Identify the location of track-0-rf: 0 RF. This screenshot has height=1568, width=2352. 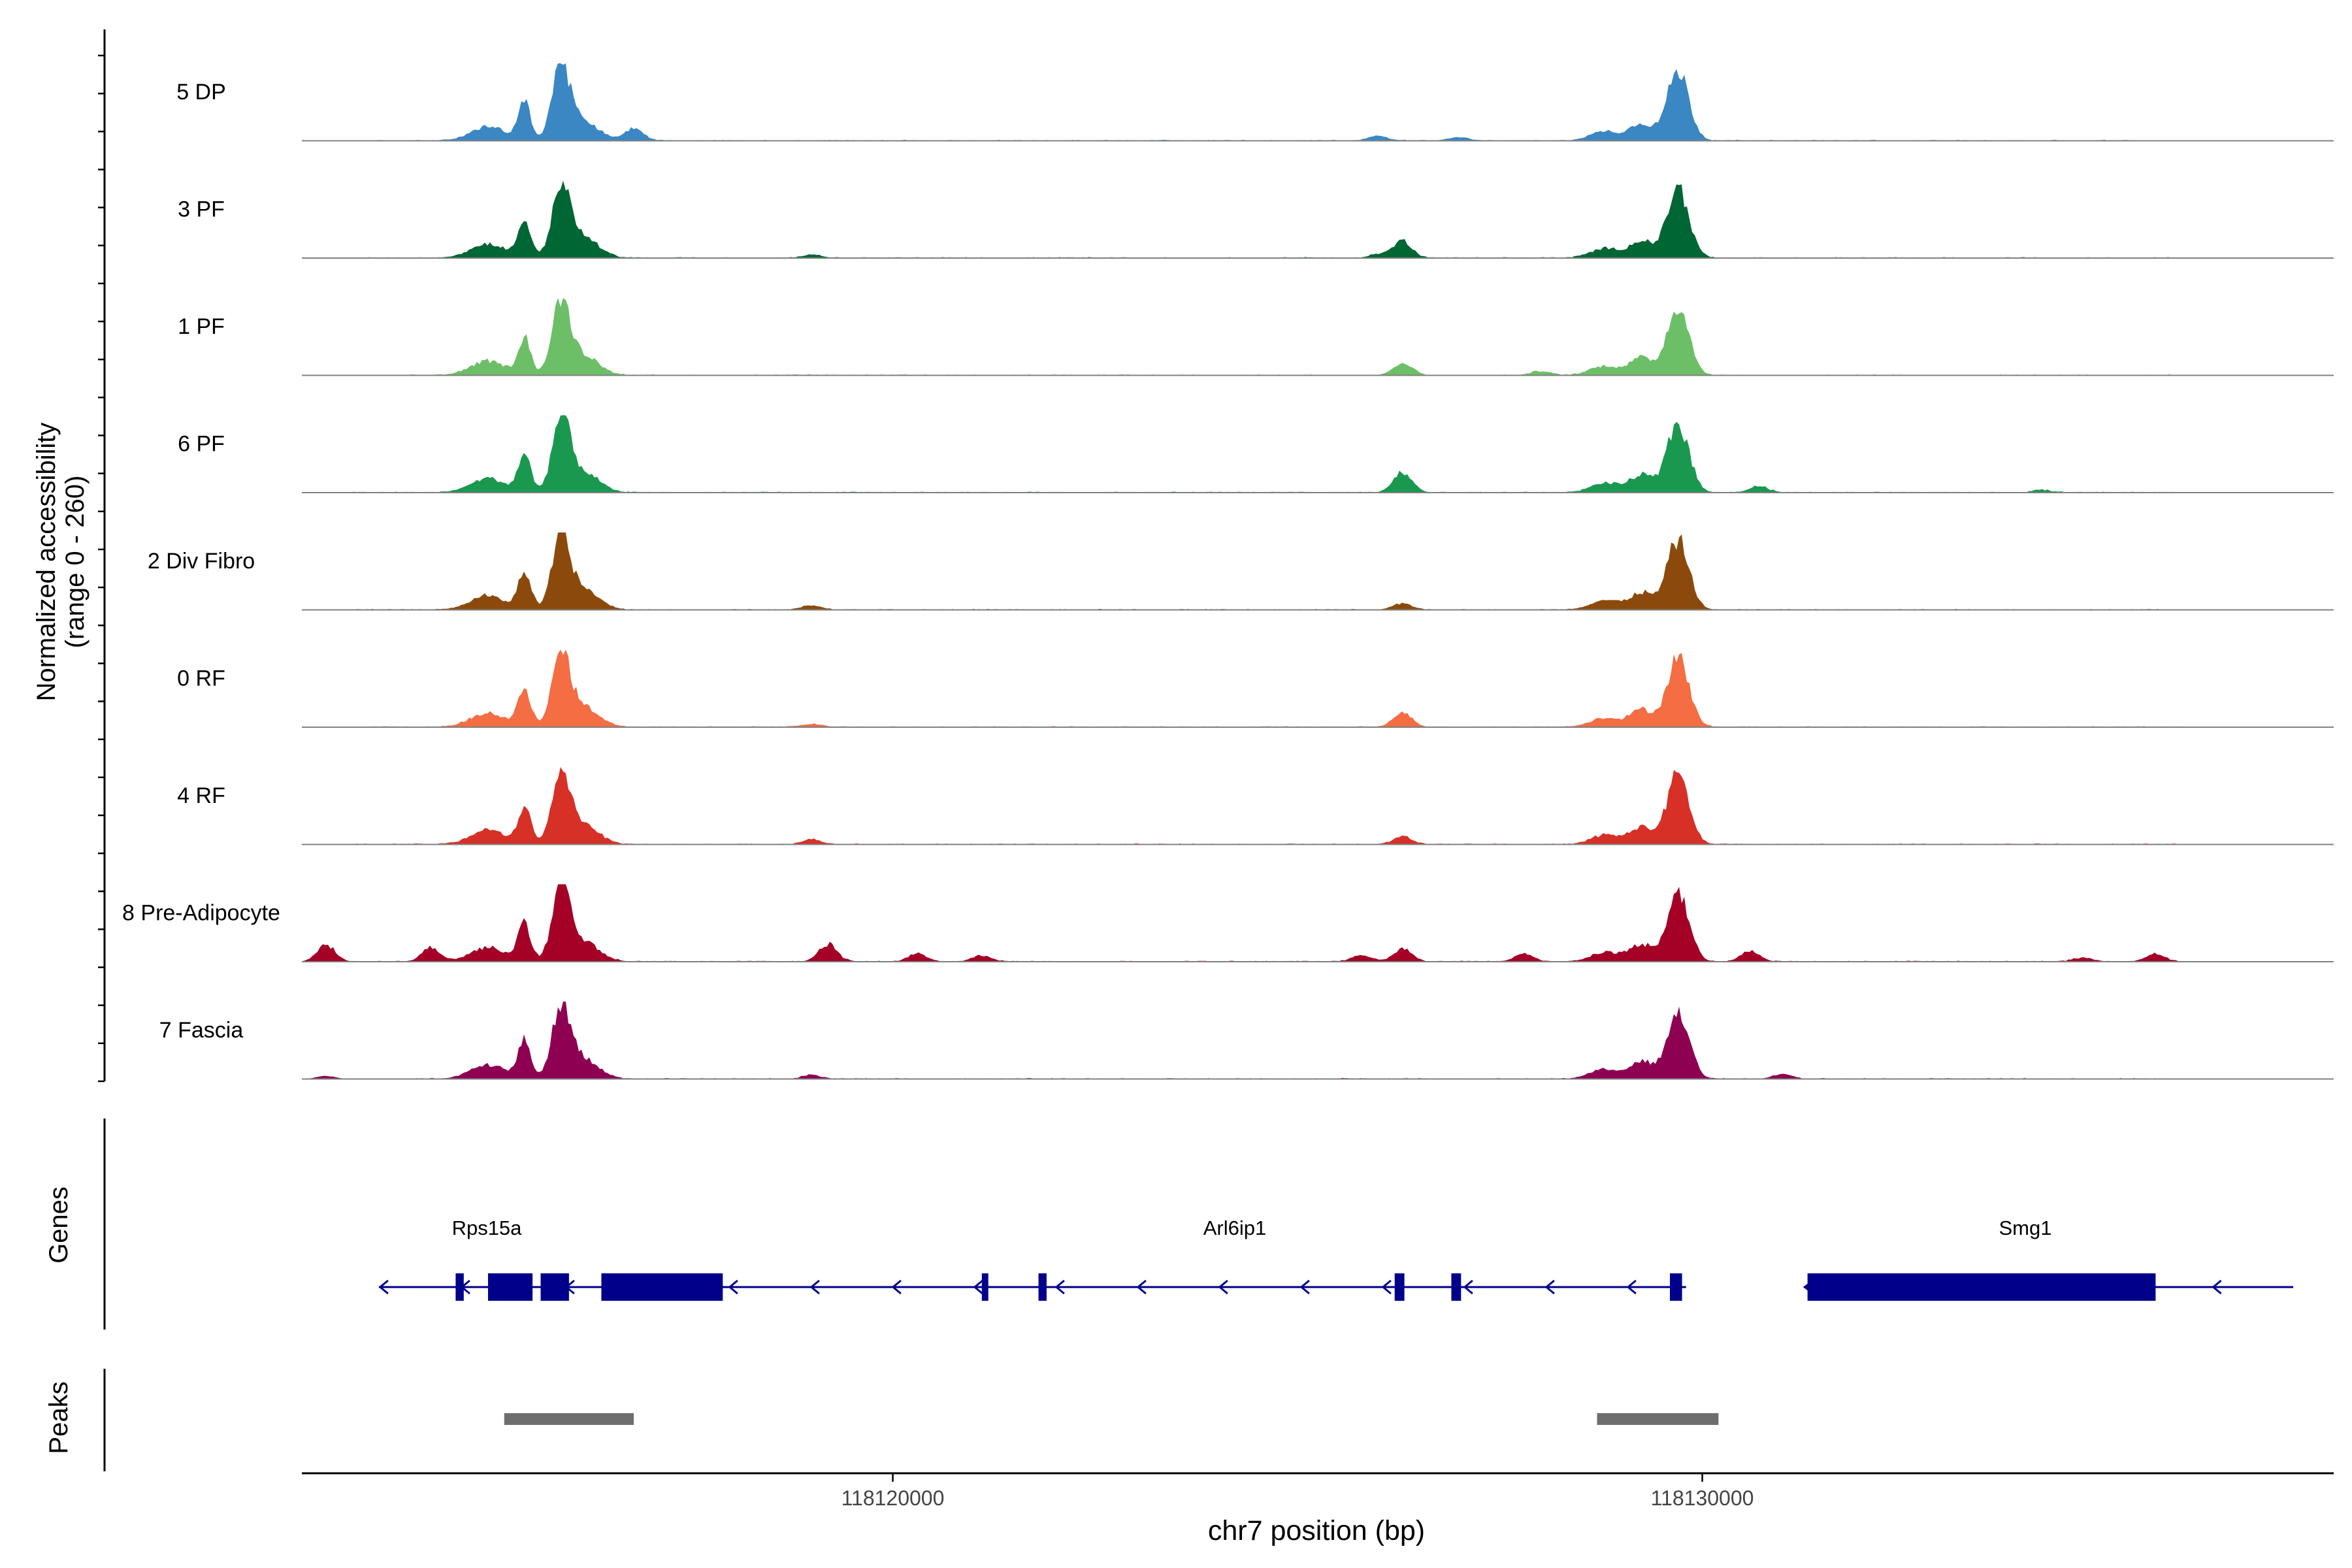
(1255, 688).